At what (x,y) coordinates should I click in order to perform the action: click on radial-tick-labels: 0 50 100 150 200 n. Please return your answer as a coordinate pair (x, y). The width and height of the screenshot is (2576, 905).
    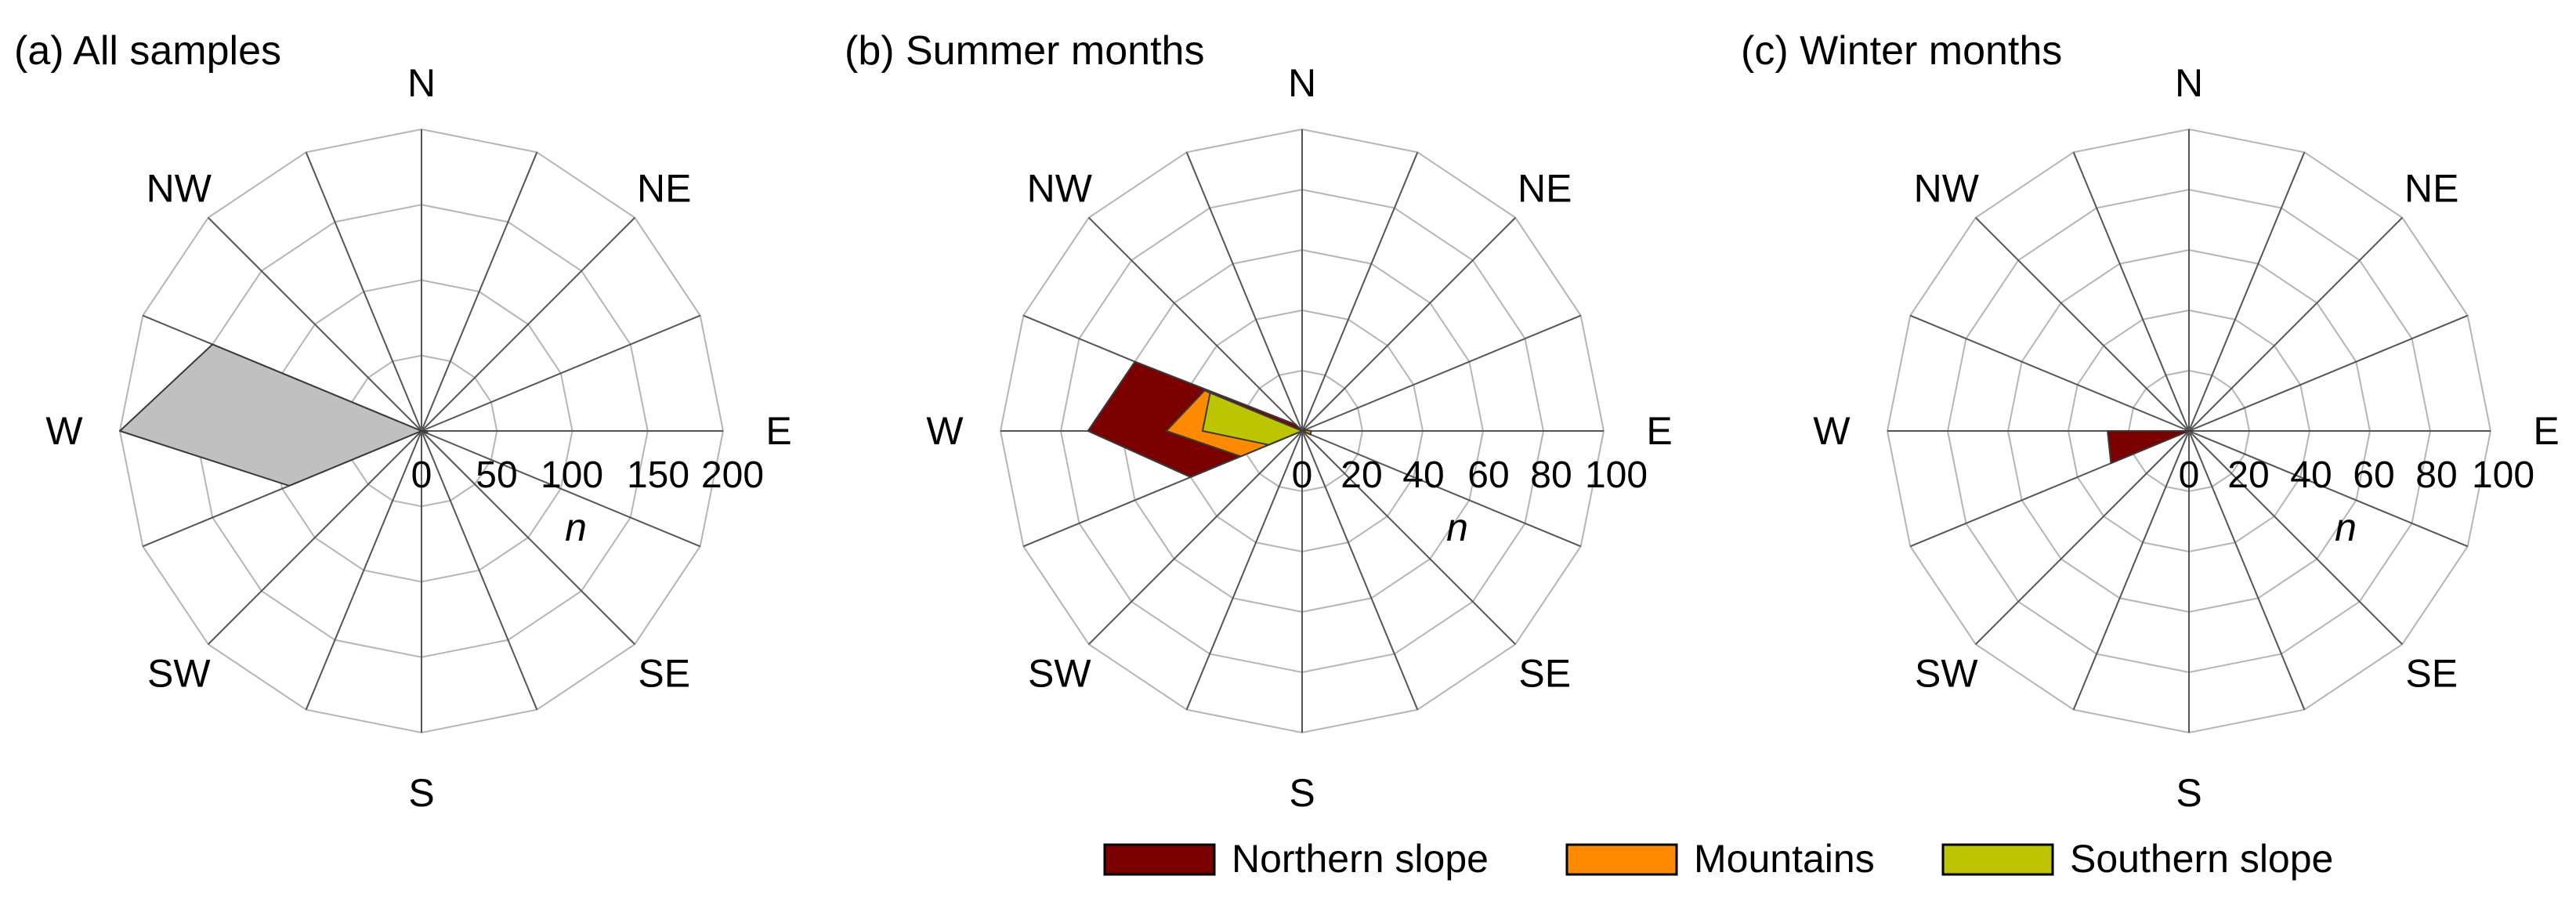
    Looking at the image, I should click on (587, 501).